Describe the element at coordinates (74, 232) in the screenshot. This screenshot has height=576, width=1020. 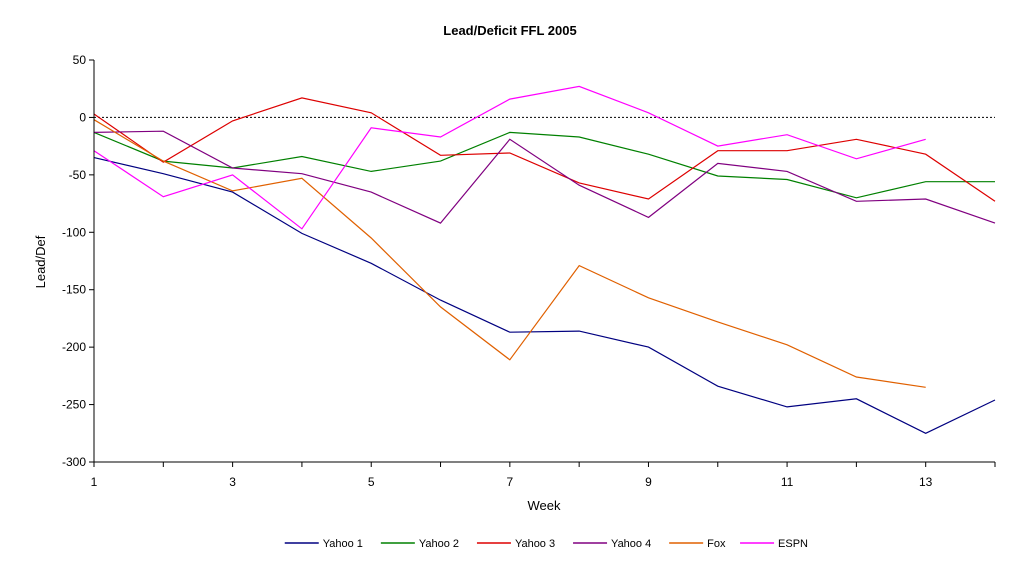
I see `y-tick-label: -100` at that location.